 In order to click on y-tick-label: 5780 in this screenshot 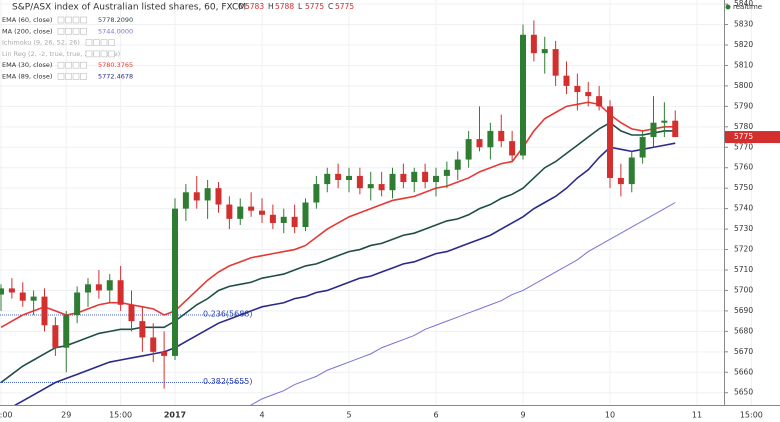, I will do `click(743, 126)`.